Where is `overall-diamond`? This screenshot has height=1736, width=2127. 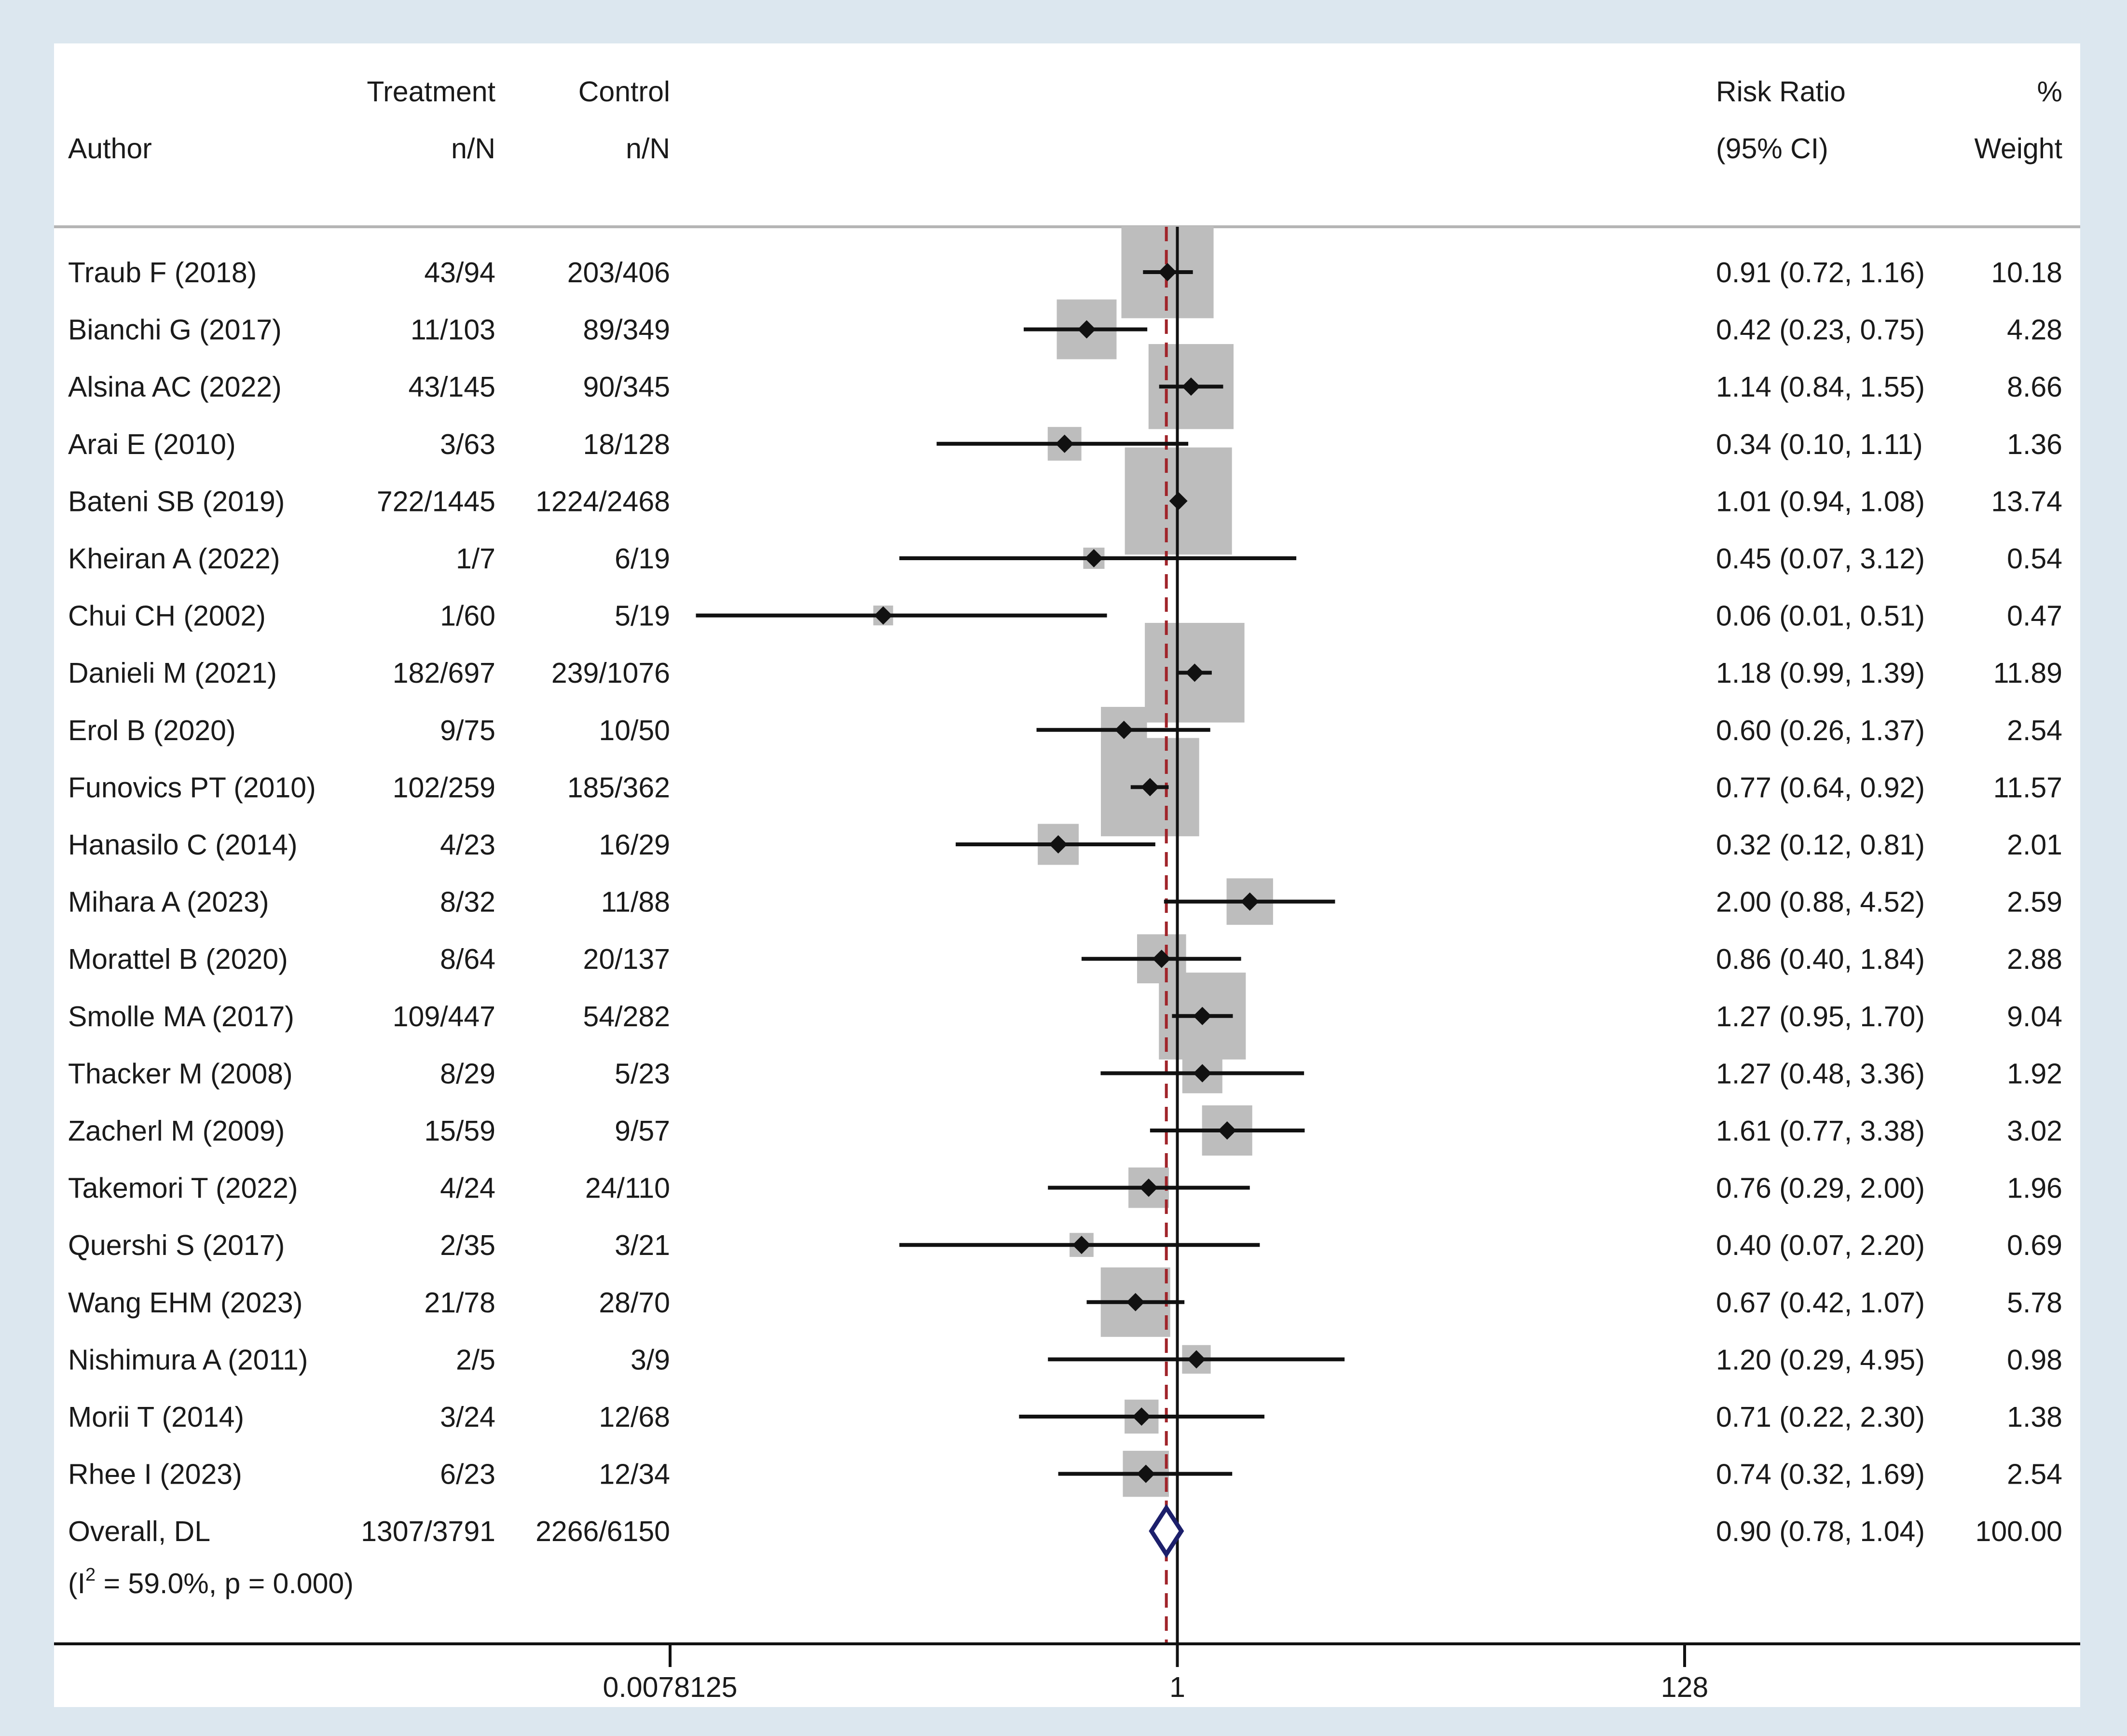 overall-diamond is located at coordinates (1167, 1531).